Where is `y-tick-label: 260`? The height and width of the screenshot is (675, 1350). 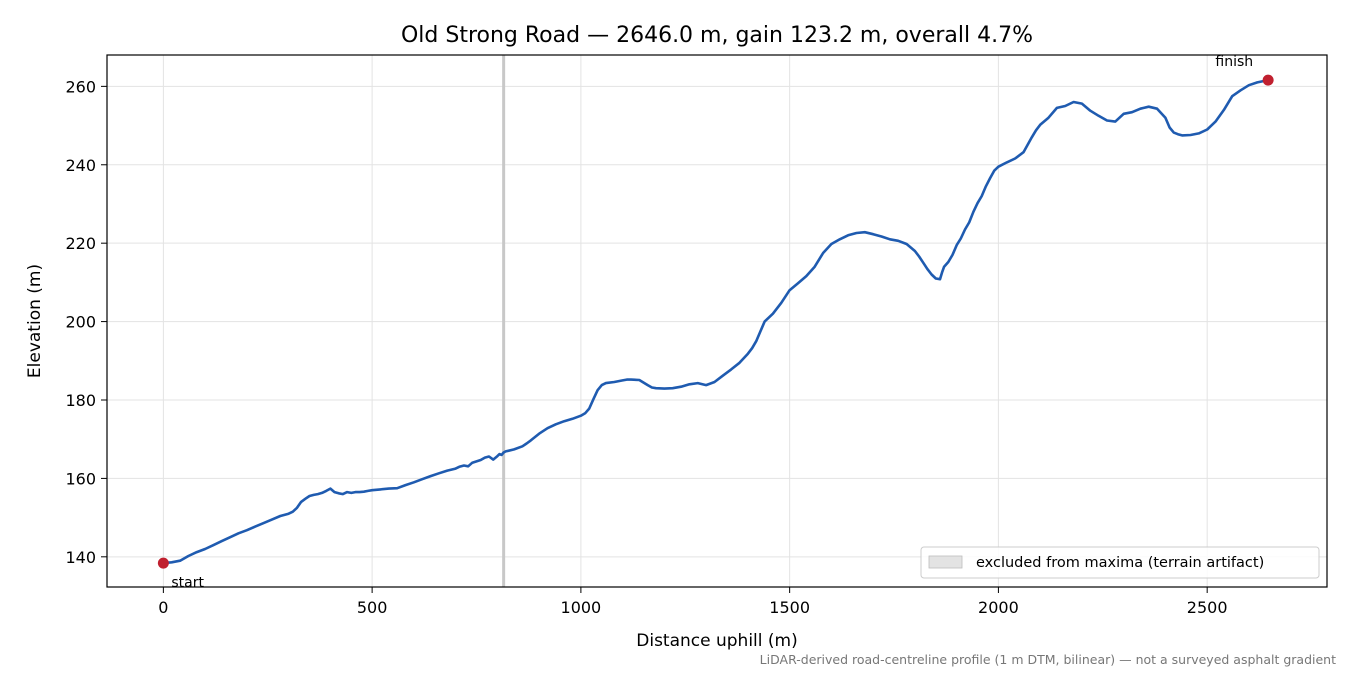
y-tick-label: 260 is located at coordinates (80, 86).